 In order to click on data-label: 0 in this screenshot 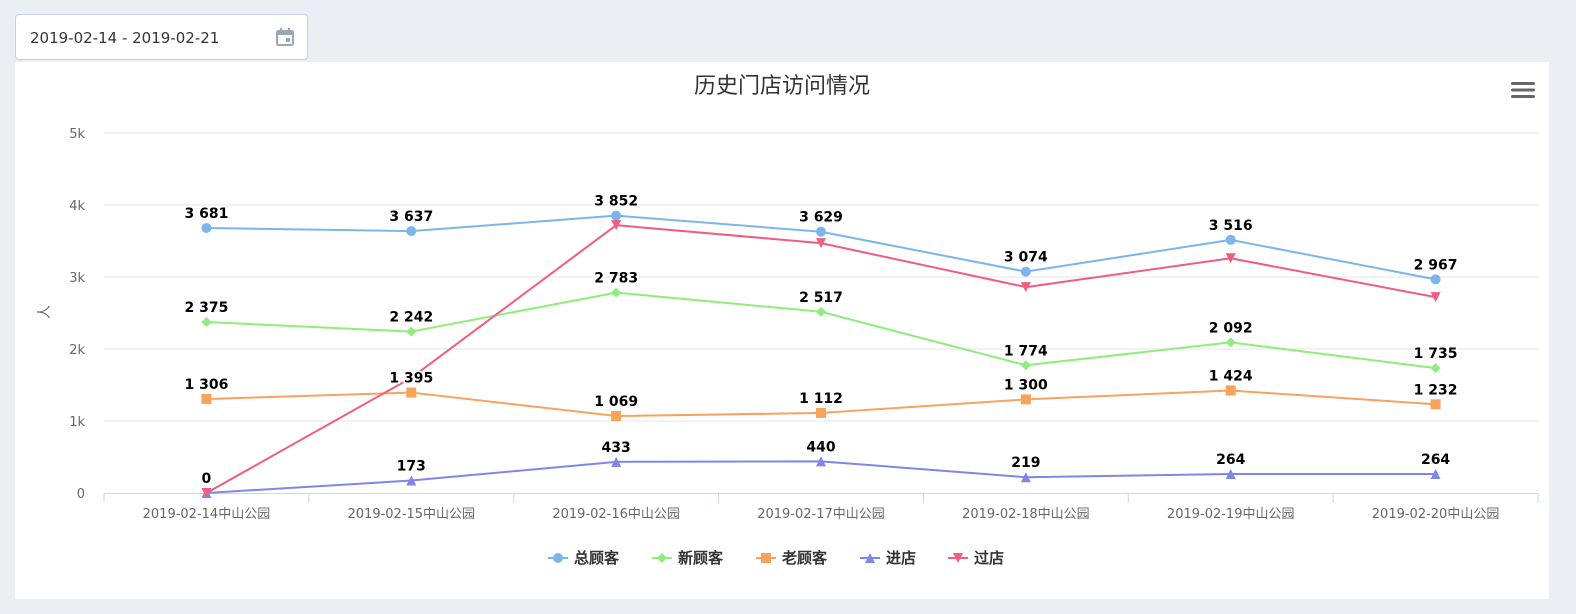, I will do `click(207, 479)`.